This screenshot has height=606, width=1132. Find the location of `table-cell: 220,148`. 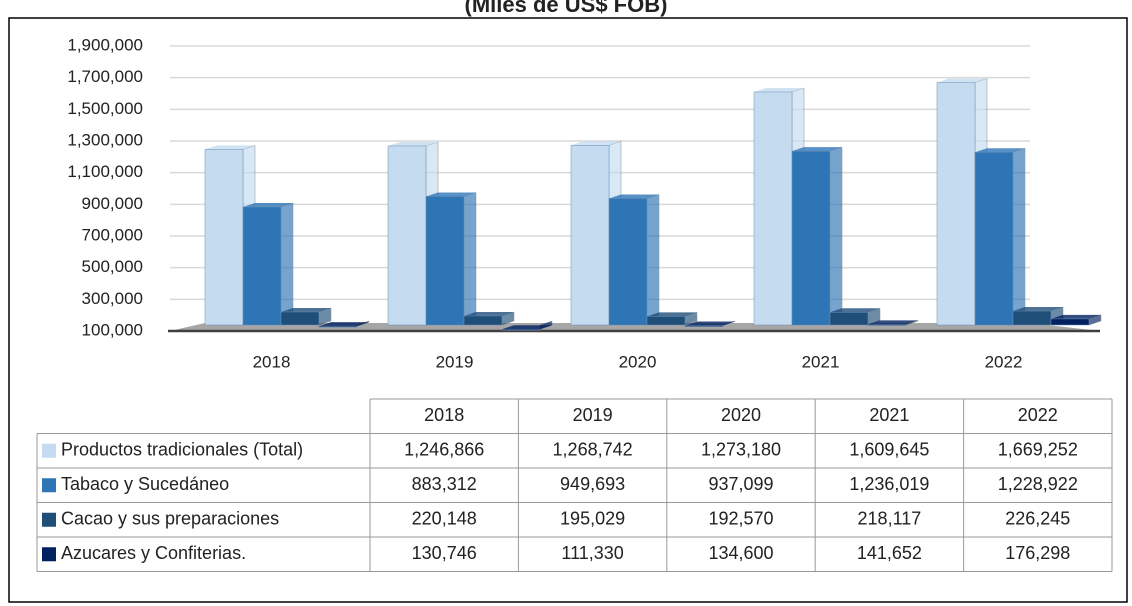

table-cell: 220,148 is located at coordinates (444, 519).